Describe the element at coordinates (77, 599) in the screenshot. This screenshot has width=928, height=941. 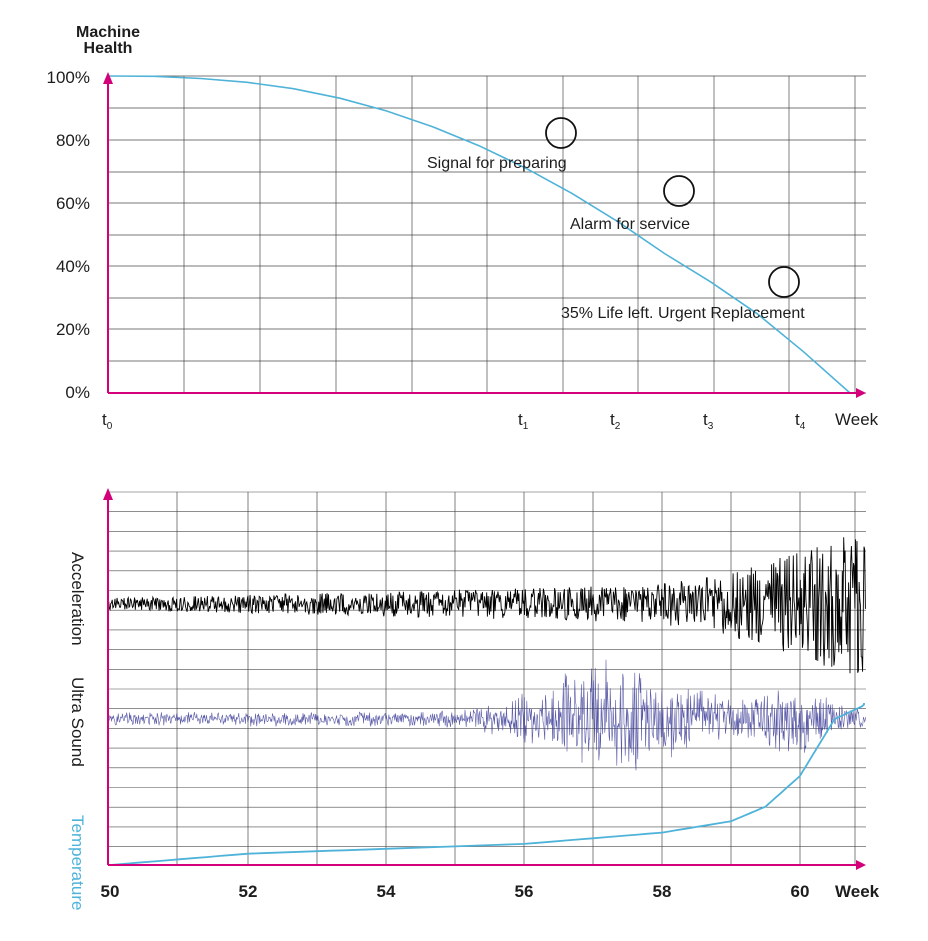
I see `acceleration-label: Acceleration` at that location.